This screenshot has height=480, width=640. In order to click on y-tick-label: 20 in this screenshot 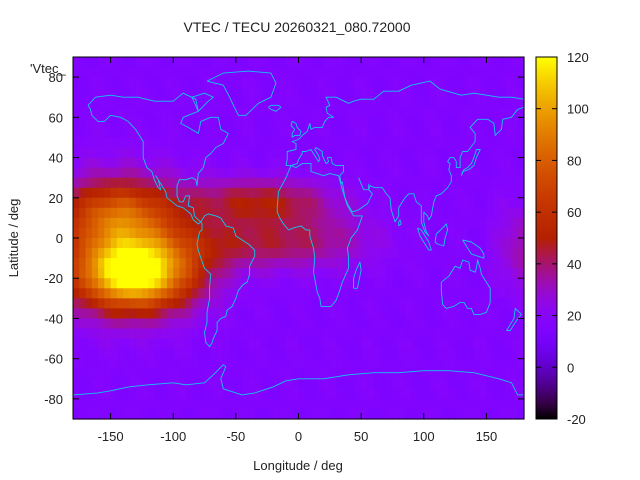, I will do `click(56, 198)`.